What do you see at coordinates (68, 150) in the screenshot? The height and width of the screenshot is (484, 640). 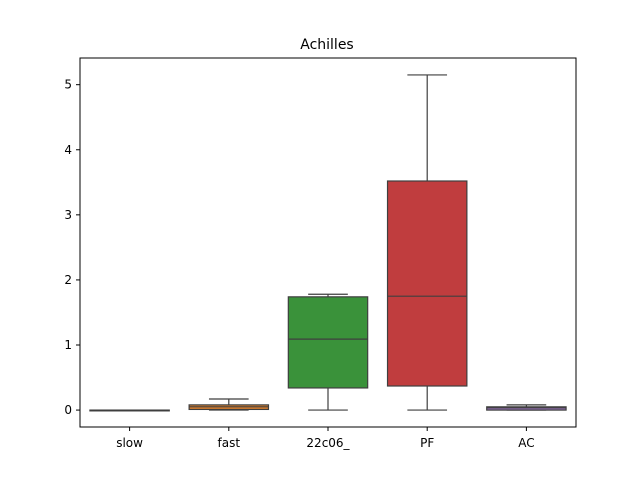 I see `y-tick-label: 4` at bounding box center [68, 150].